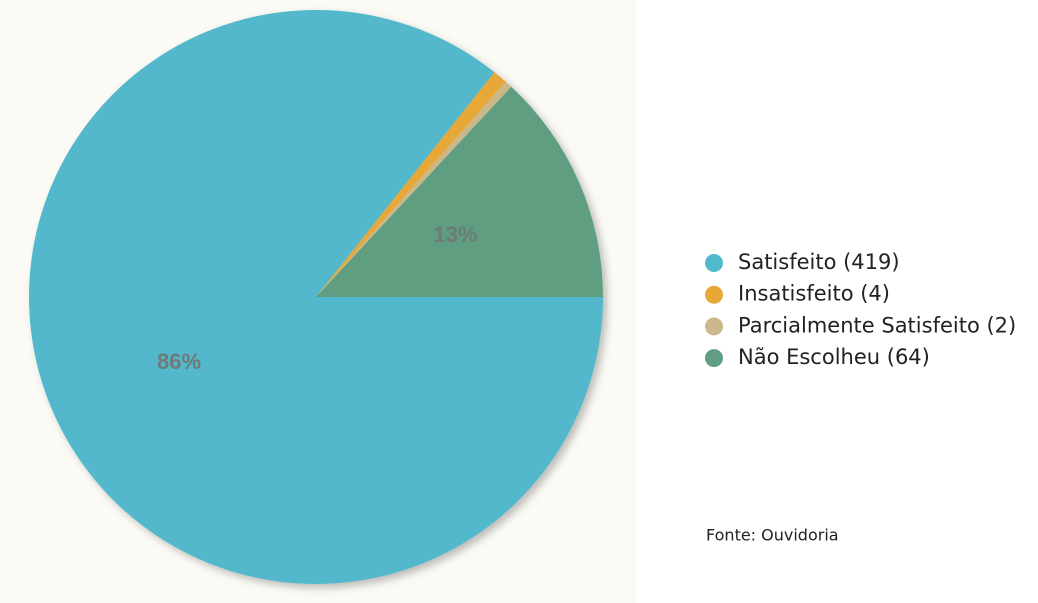 This screenshot has width=1038, height=603. What do you see at coordinates (455, 234) in the screenshot?
I see `slice-label: 13%` at bounding box center [455, 234].